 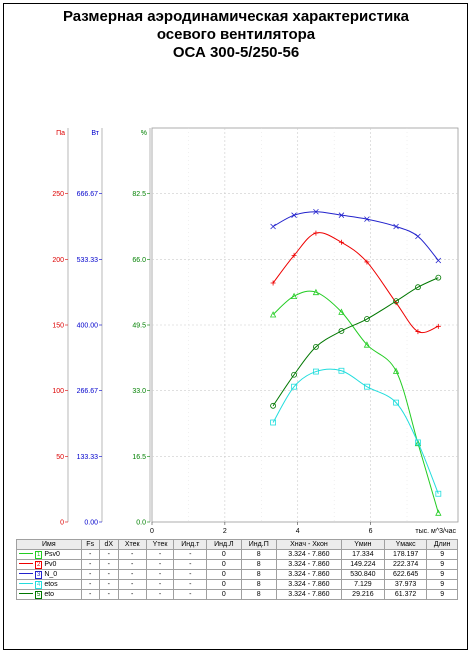 I want to click on table-row: 5 eto - - - - -0 8 3.324 - 7.860 29.216 61.372 9, so click(x=237, y=594).